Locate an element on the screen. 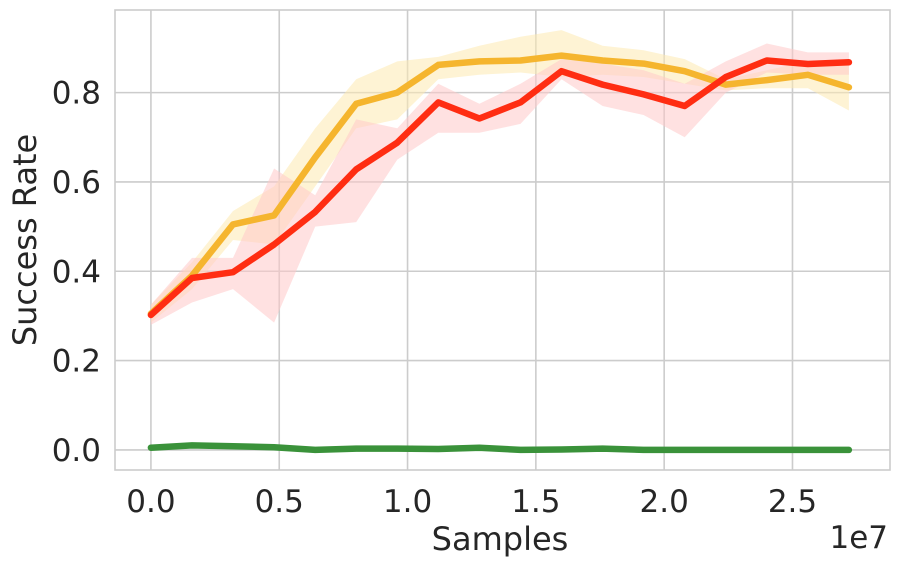 The width and height of the screenshot is (900, 566). x-tick-labels: 0.0 0.5 1.0 1.5 2.0 2.5 is located at coordinates (471, 502).